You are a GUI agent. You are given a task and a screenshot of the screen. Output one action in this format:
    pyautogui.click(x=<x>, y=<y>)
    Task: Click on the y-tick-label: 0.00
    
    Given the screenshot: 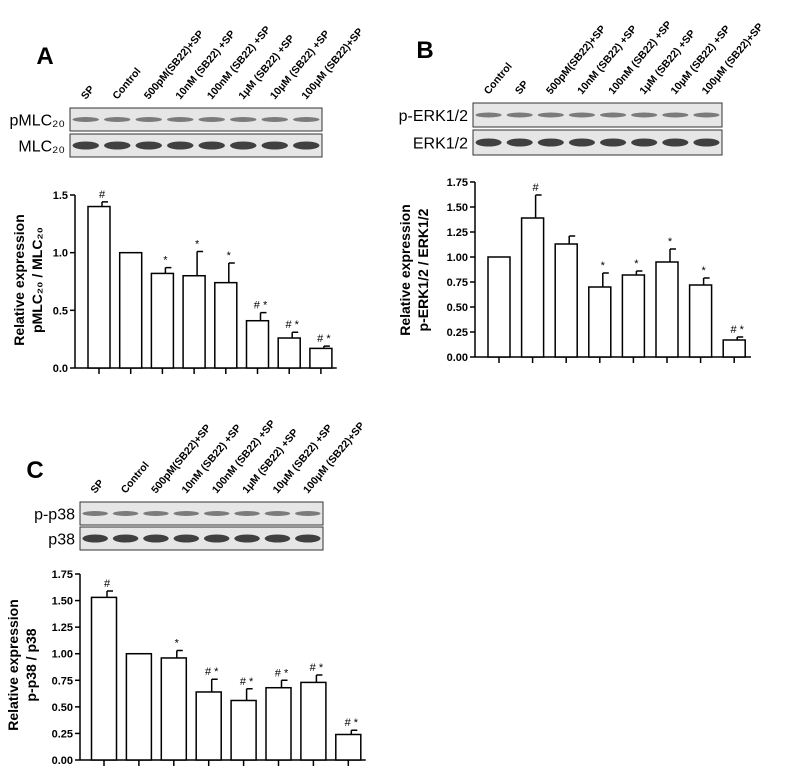 What is the action you would take?
    pyautogui.click(x=62, y=761)
    